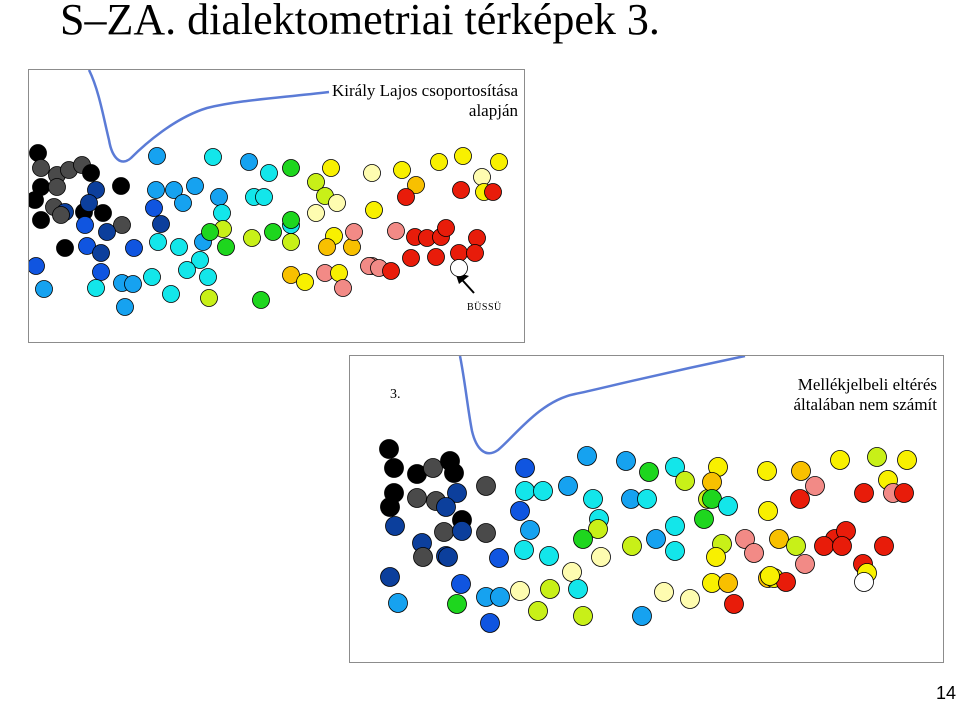 This screenshot has width=960, height=704. What do you see at coordinates (865, 404) in the screenshot?
I see `map-title-line2: általában nem számít` at bounding box center [865, 404].